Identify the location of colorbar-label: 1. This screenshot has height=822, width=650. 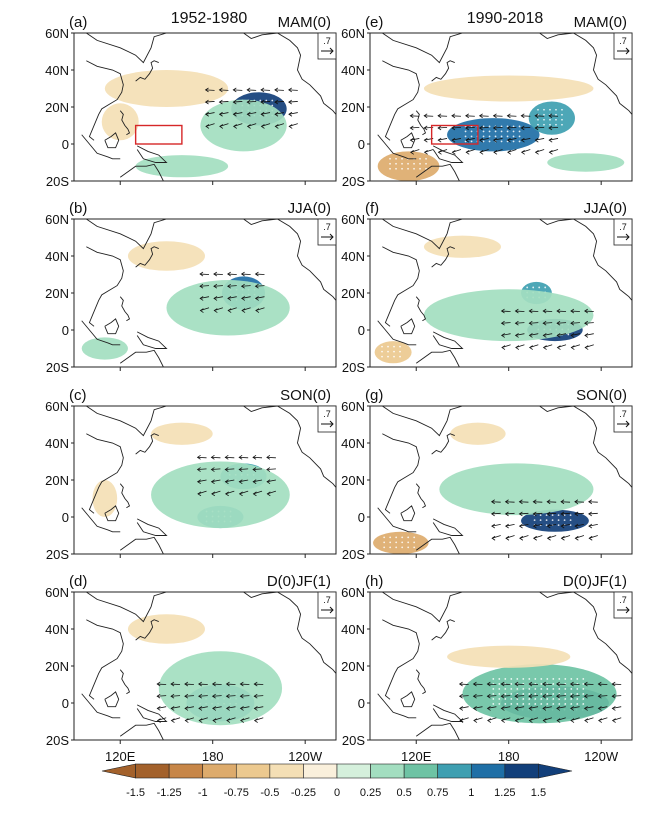
(471, 793).